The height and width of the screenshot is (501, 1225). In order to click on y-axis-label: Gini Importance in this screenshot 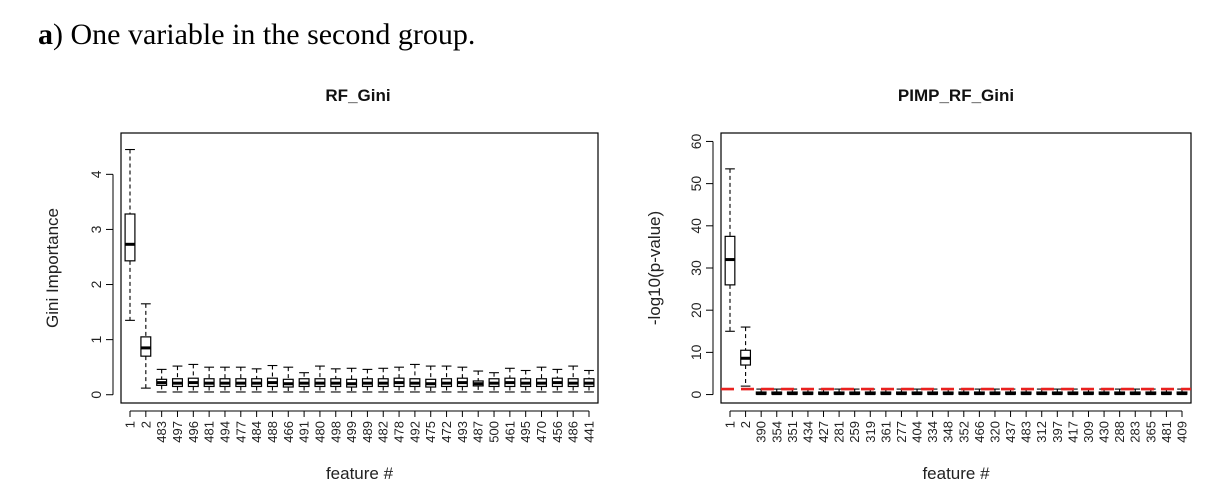, I will do `click(52, 268)`.